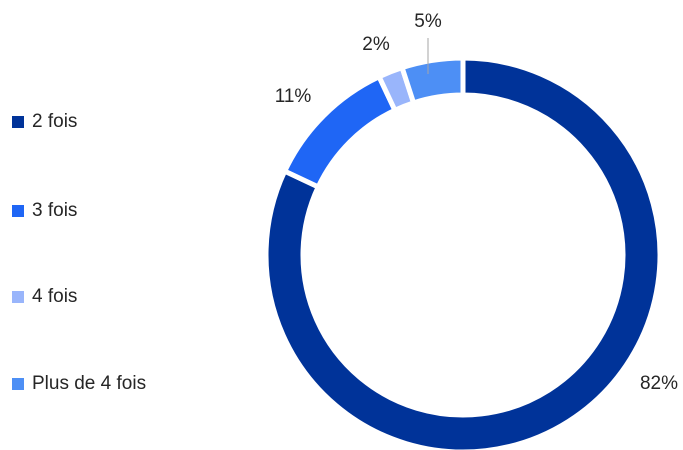 The height and width of the screenshot is (450, 683). I want to click on legend-label: 4 fois, so click(54, 296).